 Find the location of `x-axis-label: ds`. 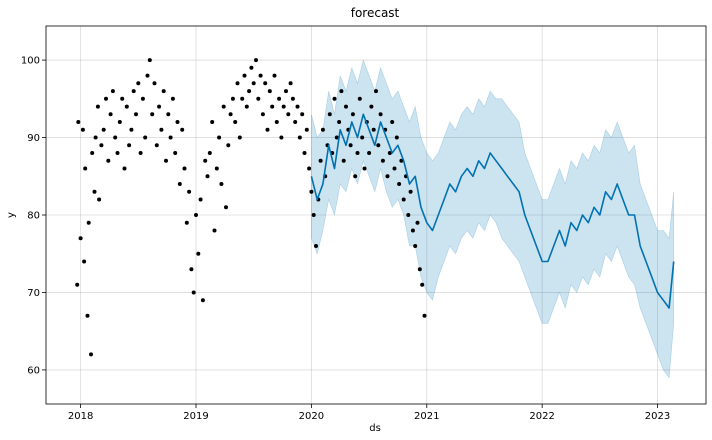

x-axis-label: ds is located at coordinates (375, 428).